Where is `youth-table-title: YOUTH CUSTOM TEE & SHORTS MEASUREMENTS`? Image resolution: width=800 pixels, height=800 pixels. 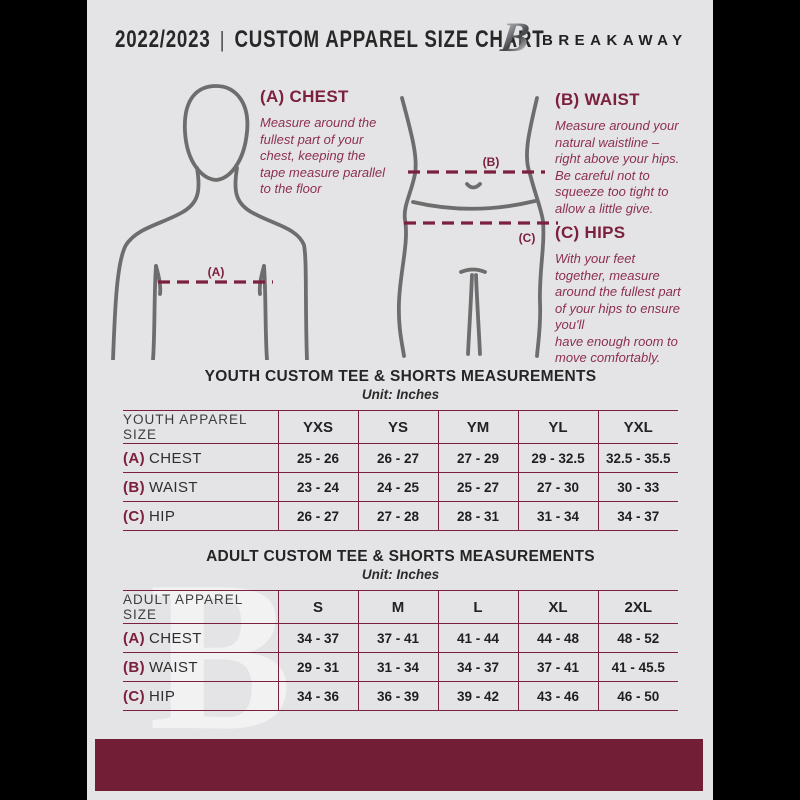
youth-table-title: YOUTH CUSTOM TEE & SHORTS MEASUREMENTS is located at coordinates (400, 376).